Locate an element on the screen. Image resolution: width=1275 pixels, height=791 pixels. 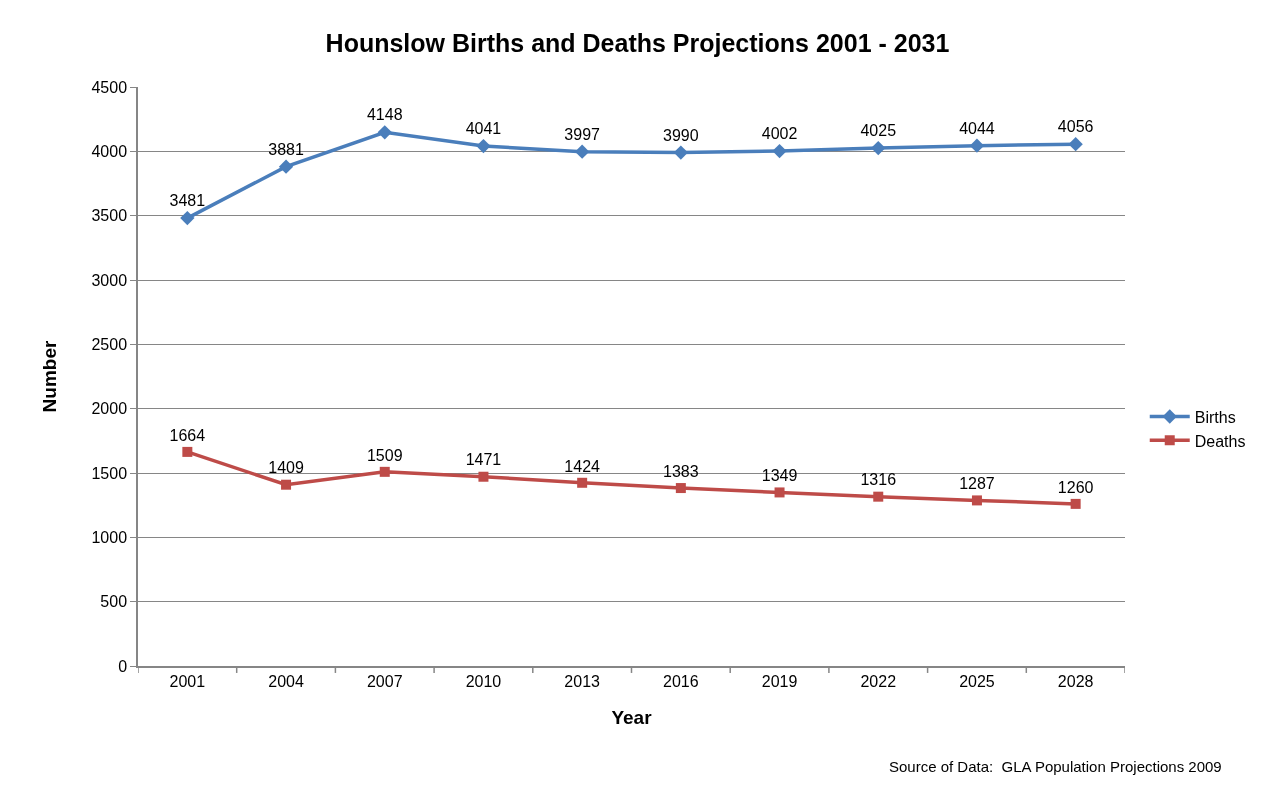
y-tick-label: 2000 is located at coordinates (109, 409).